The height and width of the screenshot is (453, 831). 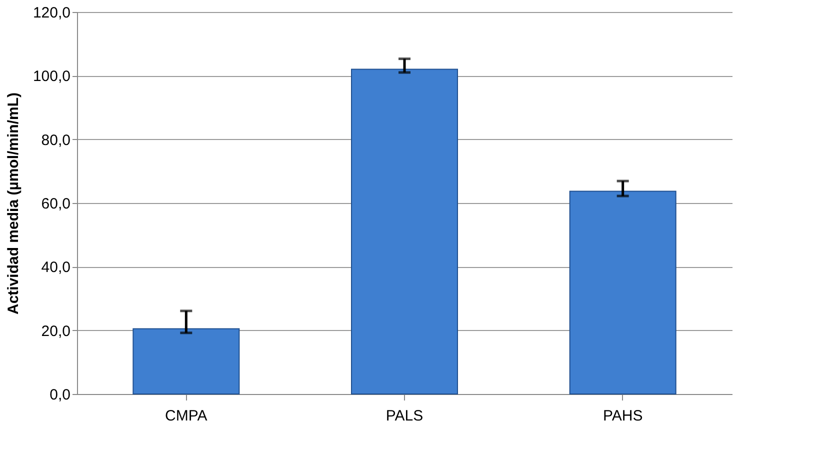 I want to click on x-tick-label: CMPA, so click(x=186, y=416).